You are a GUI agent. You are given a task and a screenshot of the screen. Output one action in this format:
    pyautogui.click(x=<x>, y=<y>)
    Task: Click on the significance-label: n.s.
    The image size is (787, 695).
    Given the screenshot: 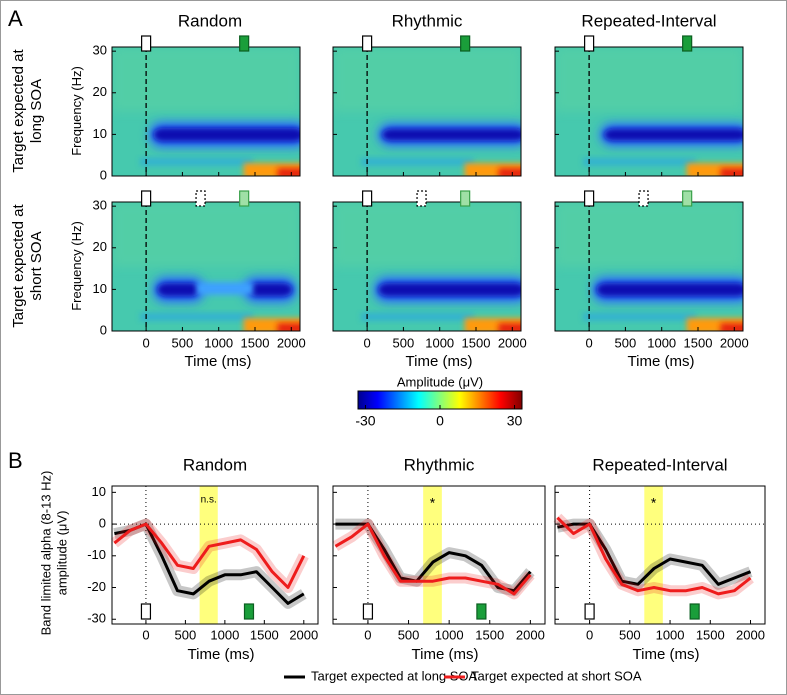 What is the action you would take?
    pyautogui.click(x=209, y=500)
    